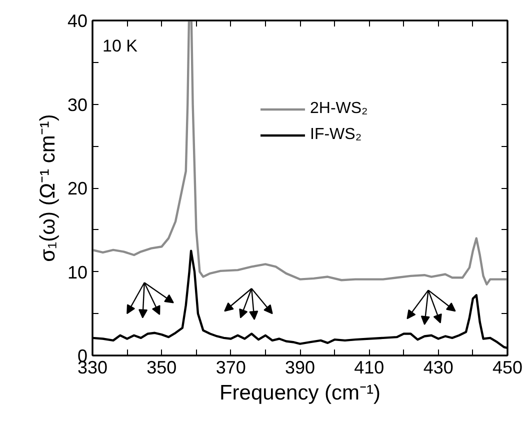 The width and height of the screenshot is (526, 425). Describe the element at coordinates (300, 393) in the screenshot. I see `x-axis-title: Frequency (cm⁻¹)` at that location.